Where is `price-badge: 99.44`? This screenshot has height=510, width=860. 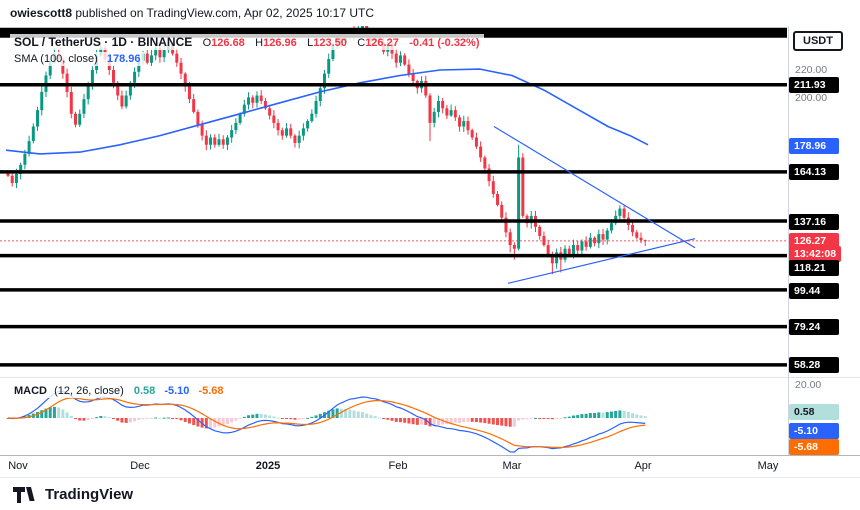 price-badge: 99.44 is located at coordinates (814, 291).